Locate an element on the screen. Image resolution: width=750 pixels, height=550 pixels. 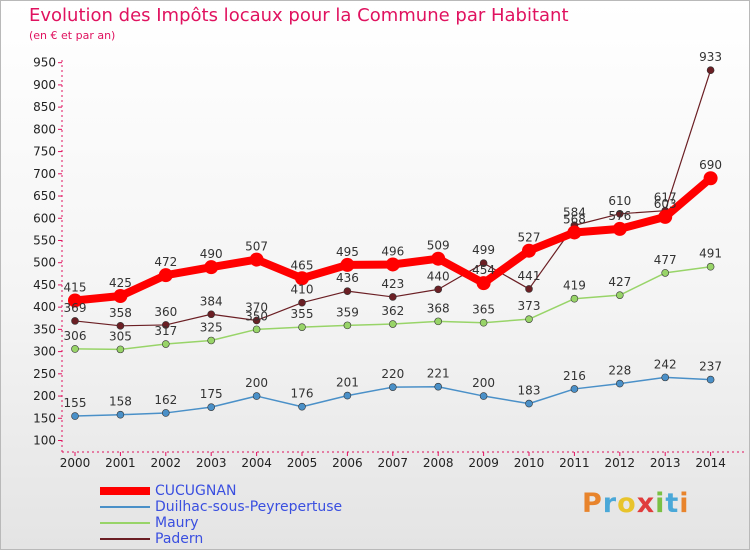
x-tick-label: 2004 is located at coordinates (256, 463).